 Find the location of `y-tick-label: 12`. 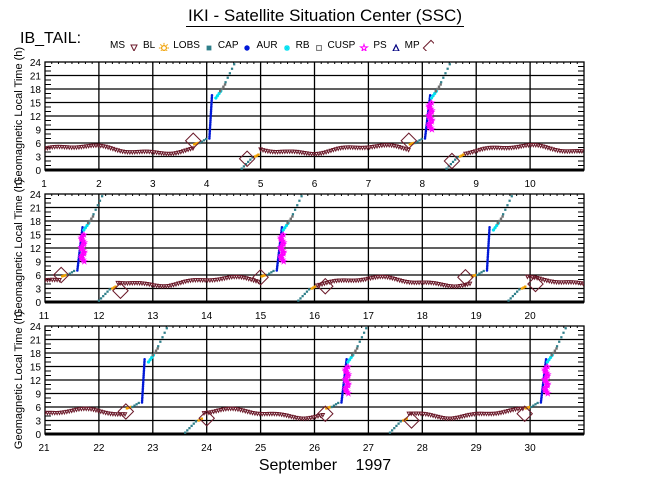

y-tick-label: 12 is located at coordinates (36, 249).